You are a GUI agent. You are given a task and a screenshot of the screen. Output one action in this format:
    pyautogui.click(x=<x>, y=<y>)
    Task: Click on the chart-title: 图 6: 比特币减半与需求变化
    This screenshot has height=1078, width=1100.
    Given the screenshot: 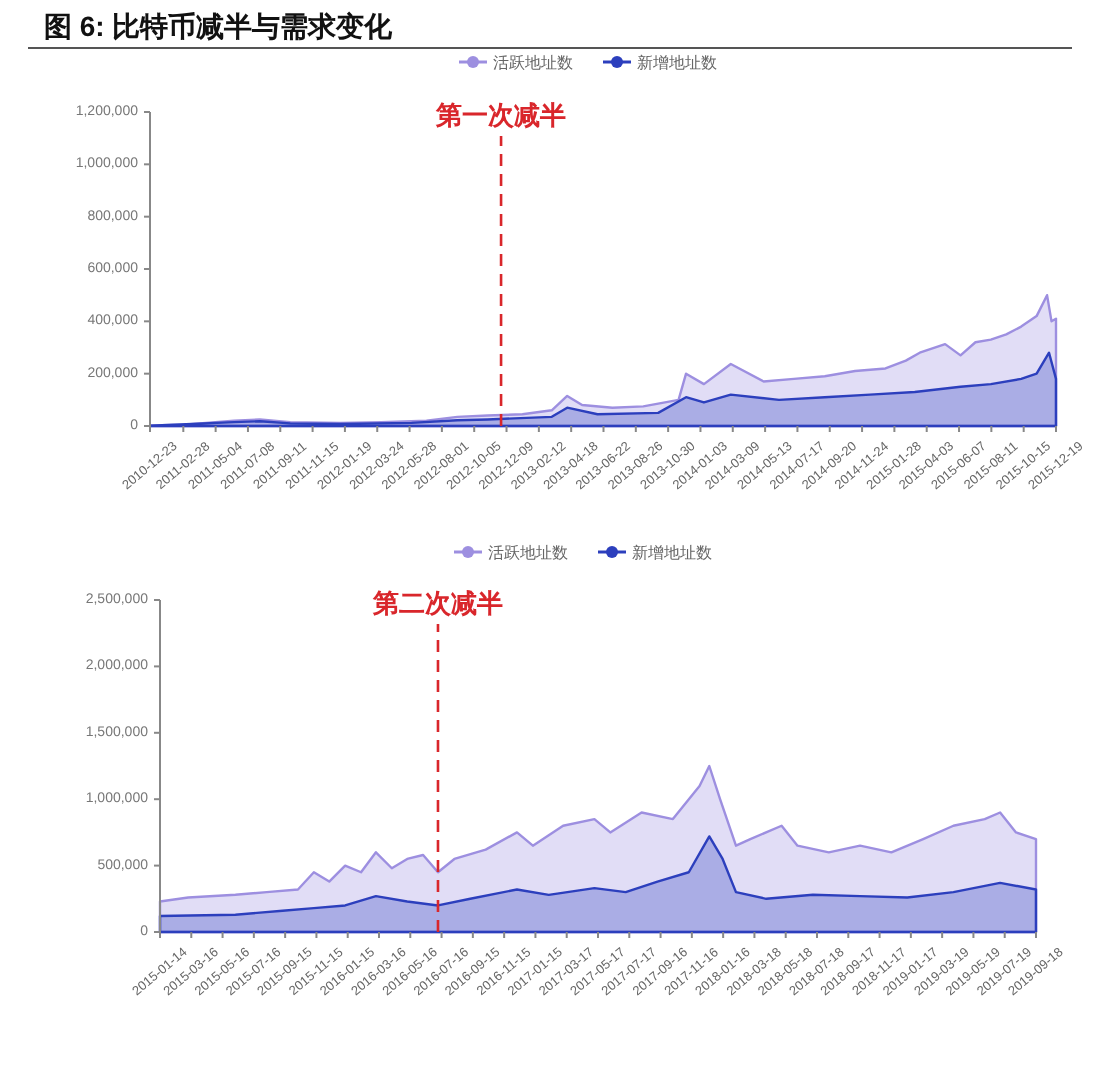 What is the action you would take?
    pyautogui.click(x=219, y=26)
    